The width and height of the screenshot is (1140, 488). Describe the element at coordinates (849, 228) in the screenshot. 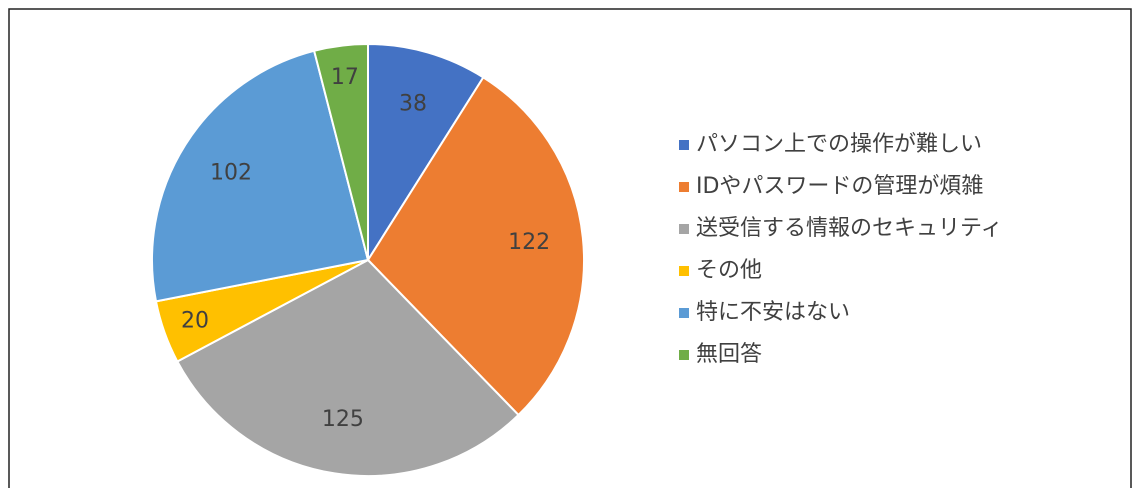

I see `legend-label: 送受信する情報のセキュリティ` at that location.